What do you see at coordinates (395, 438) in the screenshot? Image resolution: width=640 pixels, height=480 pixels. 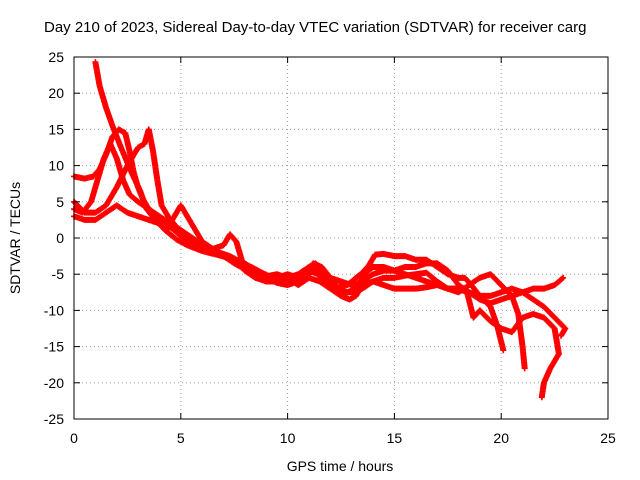 I see `x-tick-label: 15` at bounding box center [395, 438].